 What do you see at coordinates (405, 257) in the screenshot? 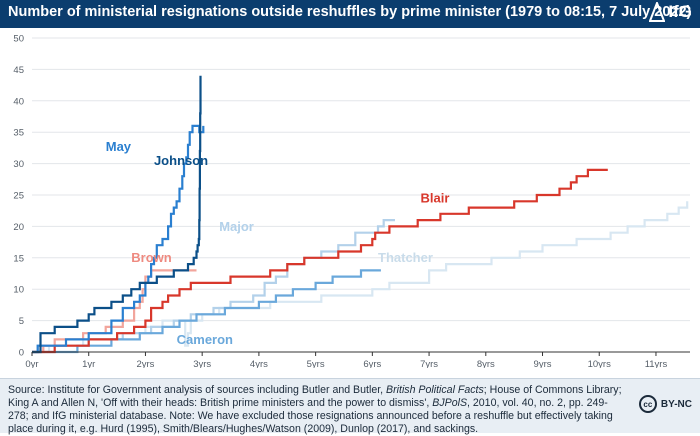
I see `series-label-thatcher: Thatcher` at bounding box center [405, 257].